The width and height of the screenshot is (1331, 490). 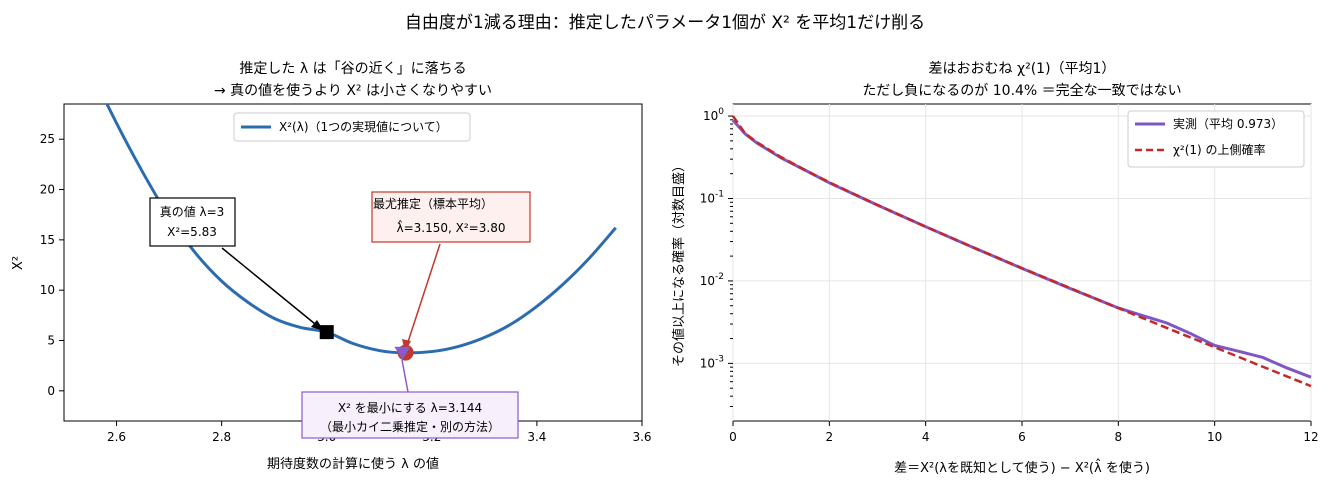 What do you see at coordinates (405, 376) in the screenshot?
I see `min-arrow` at bounding box center [405, 376].